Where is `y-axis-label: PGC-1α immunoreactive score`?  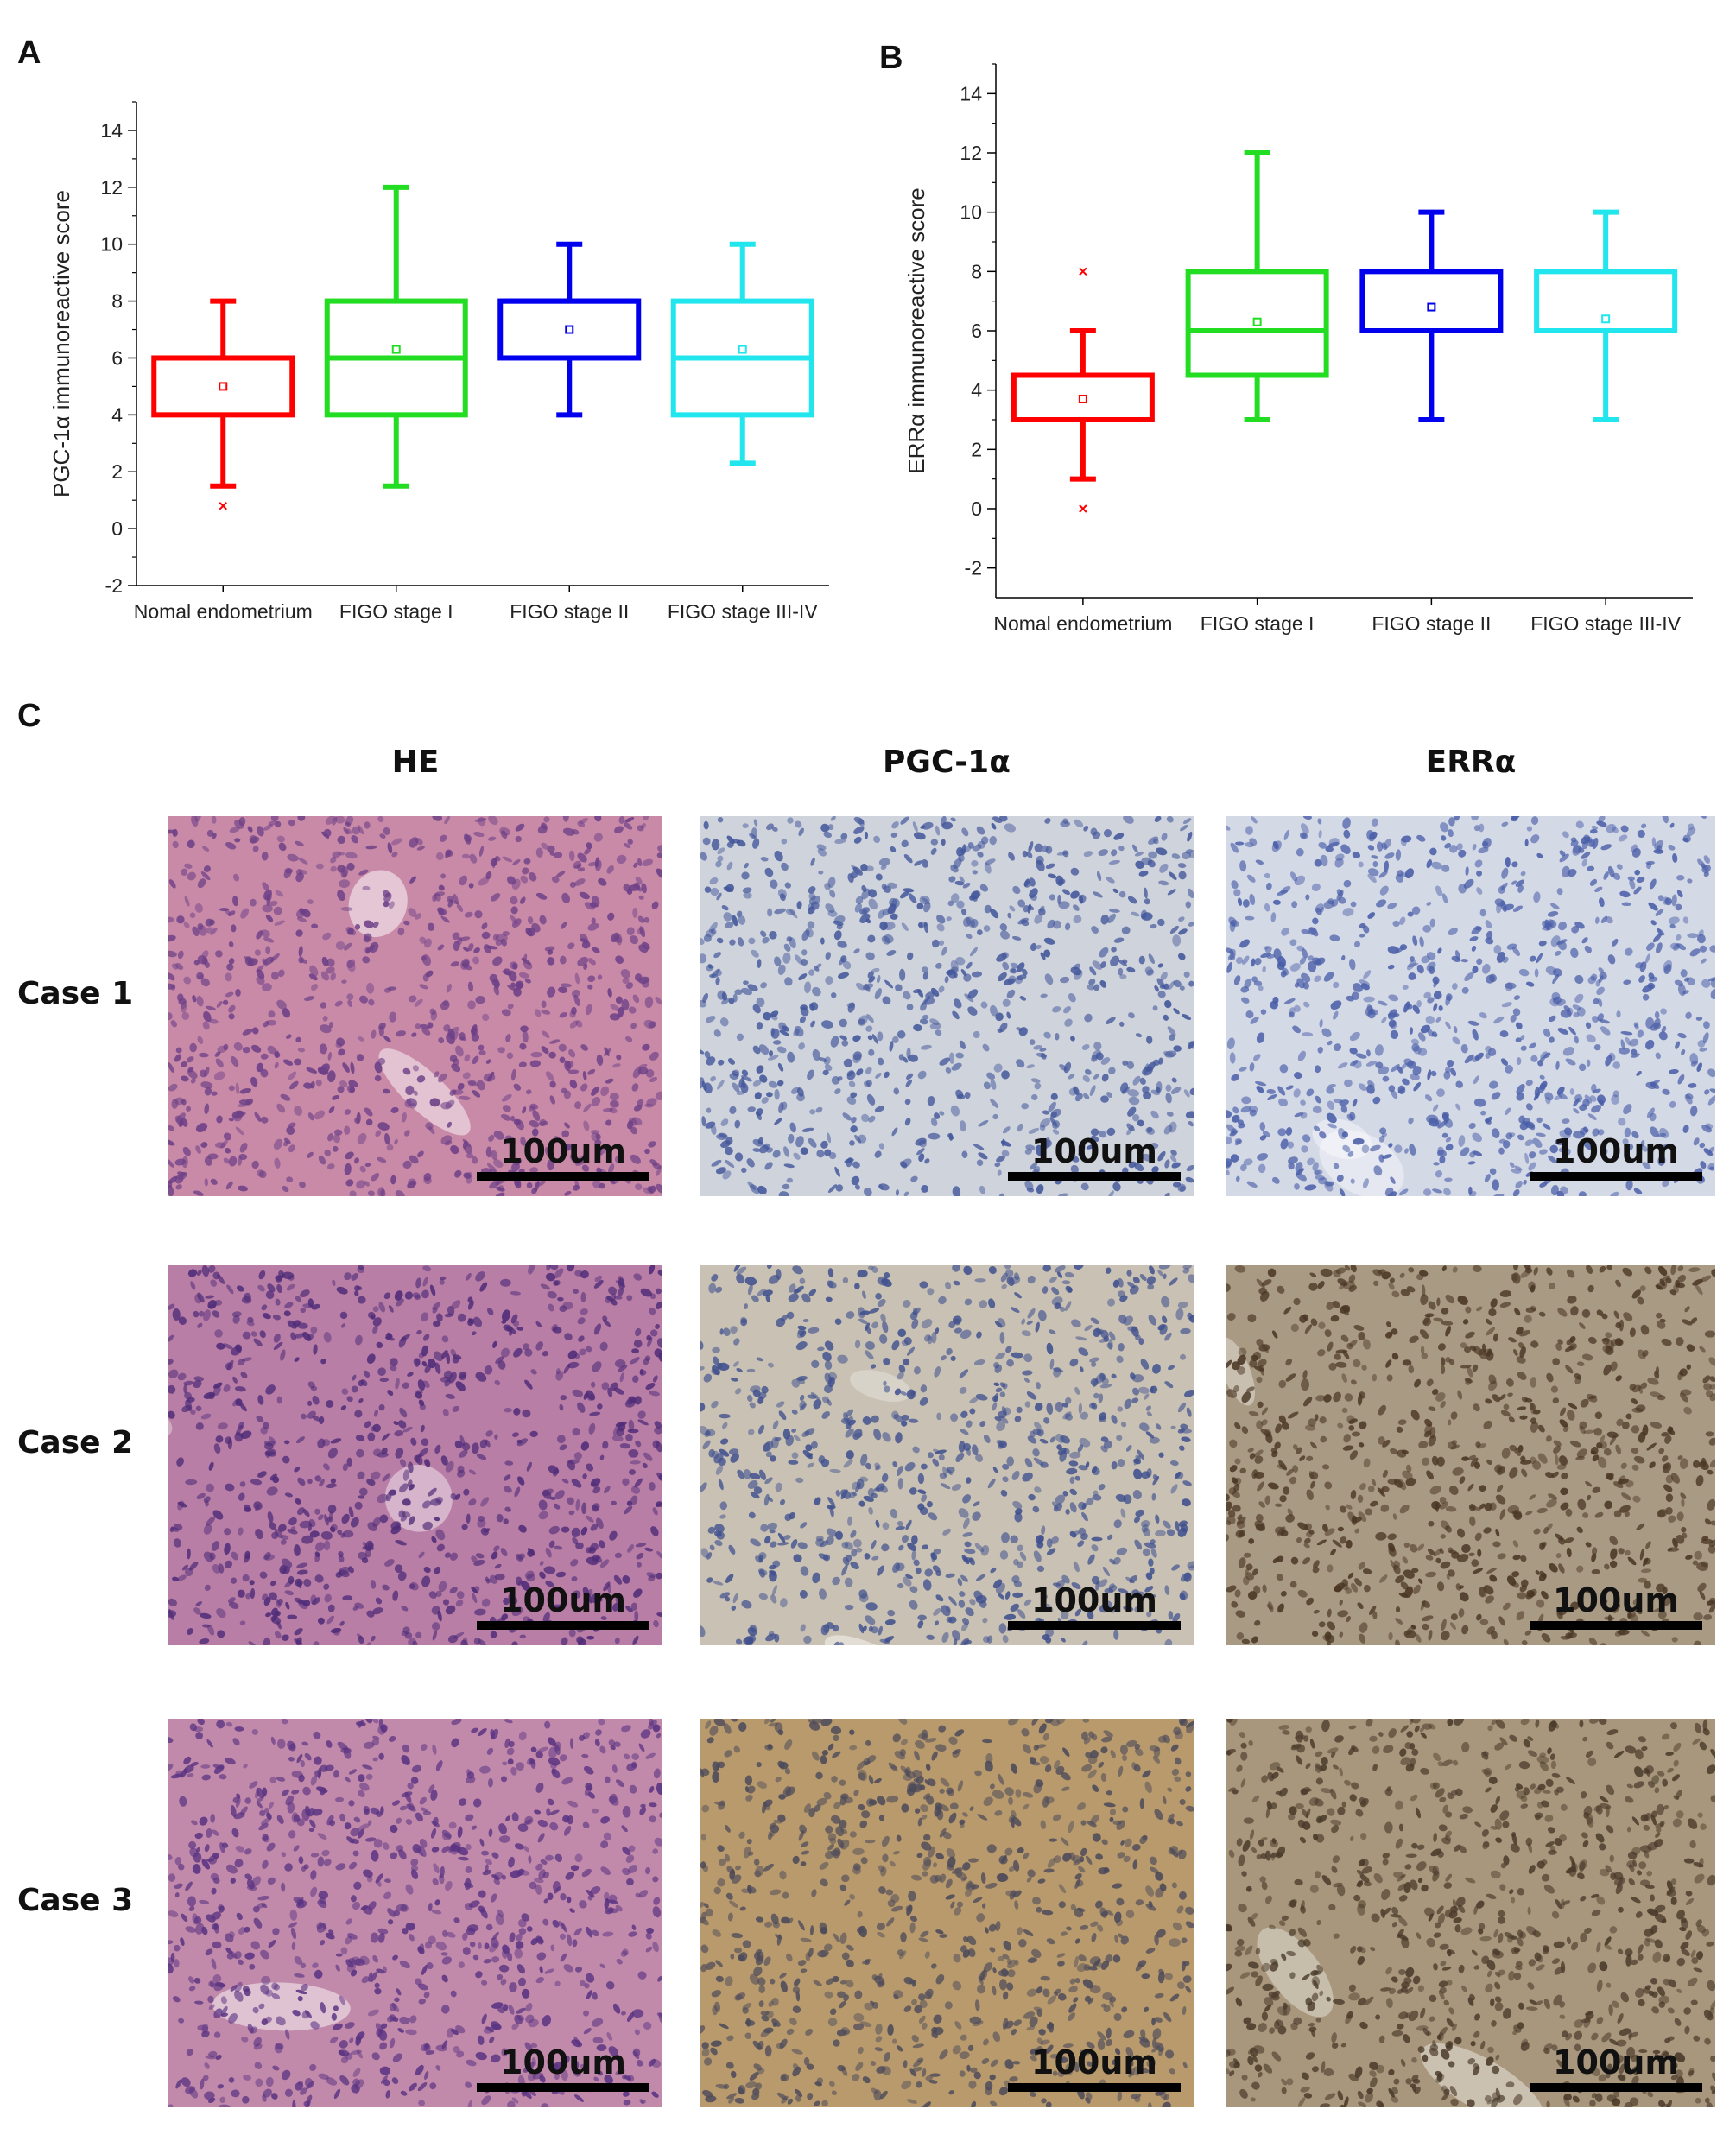 y-axis-label: PGC-1α immunoreactive score is located at coordinates (61, 343).